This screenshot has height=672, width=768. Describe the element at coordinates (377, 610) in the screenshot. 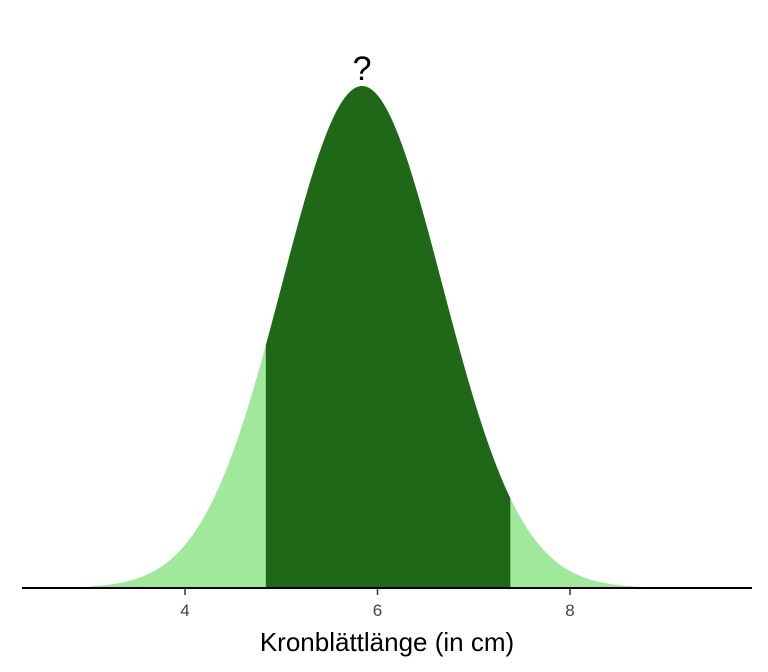

I see `x-tick-label: 6` at that location.